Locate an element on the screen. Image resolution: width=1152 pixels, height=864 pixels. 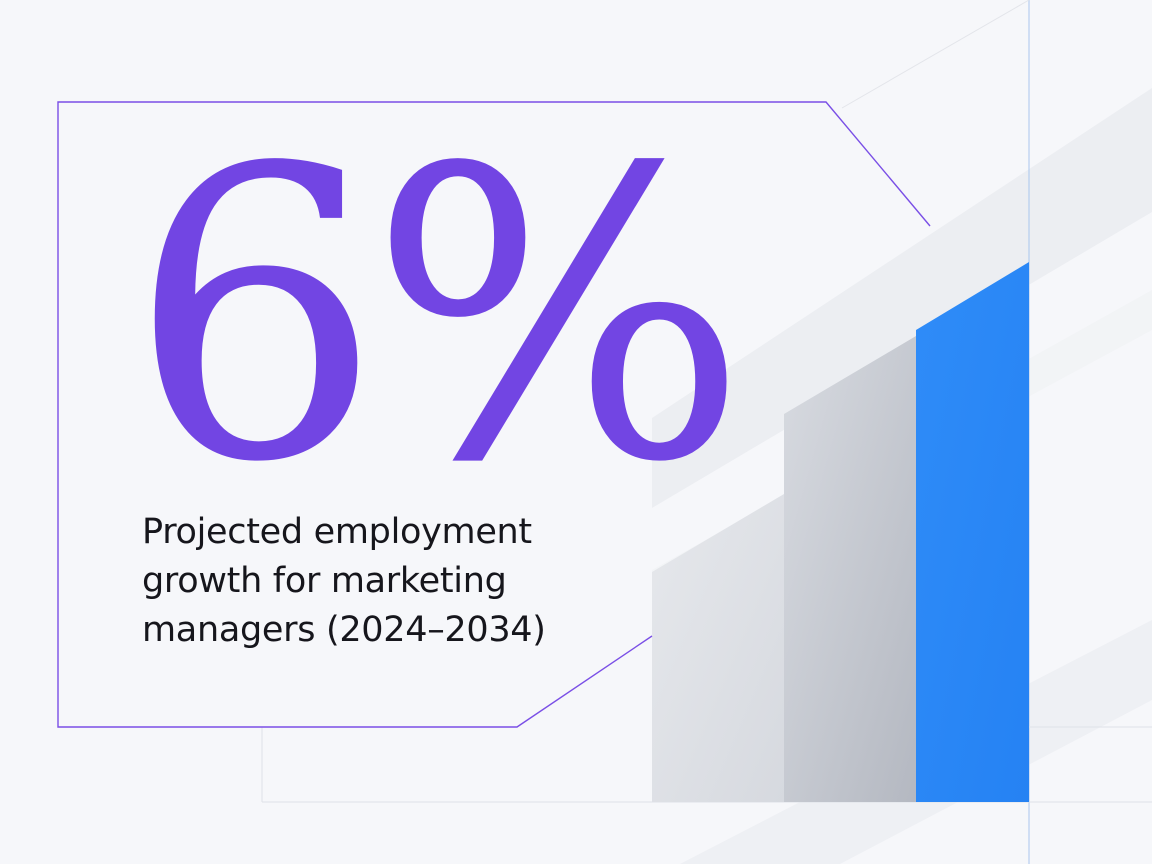
guide-line-diagonal is located at coordinates (935, 54).